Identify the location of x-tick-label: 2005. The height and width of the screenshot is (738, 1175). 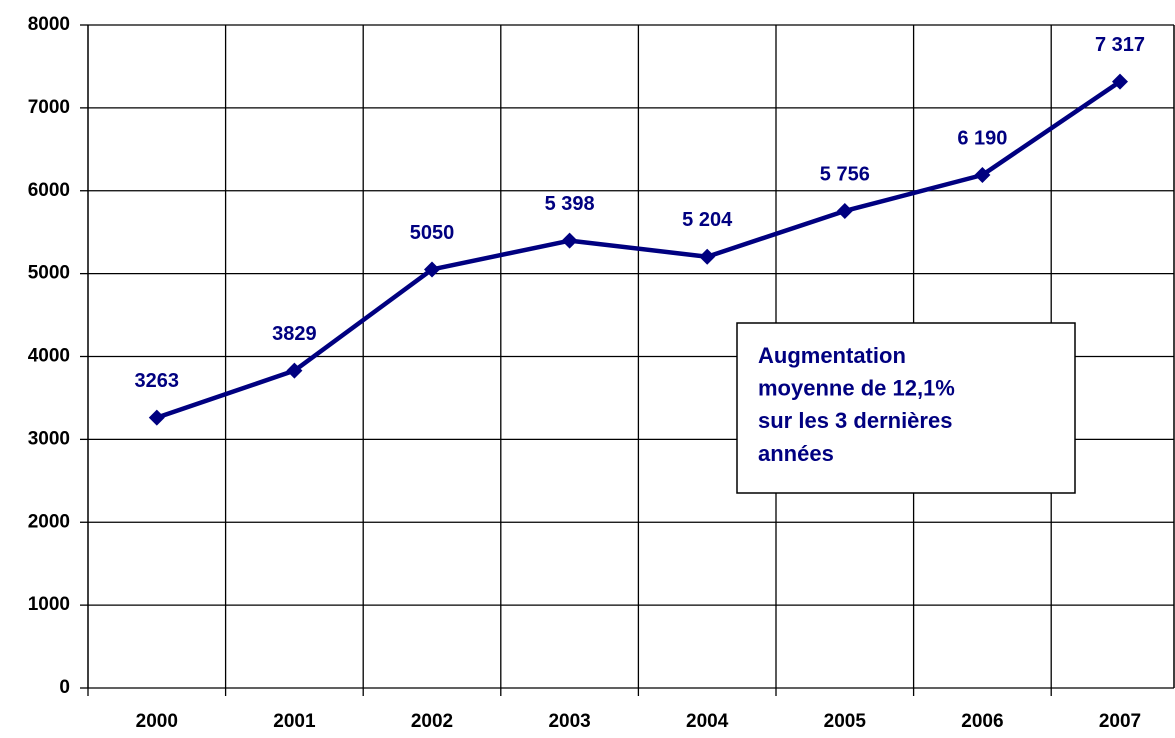
(845, 721).